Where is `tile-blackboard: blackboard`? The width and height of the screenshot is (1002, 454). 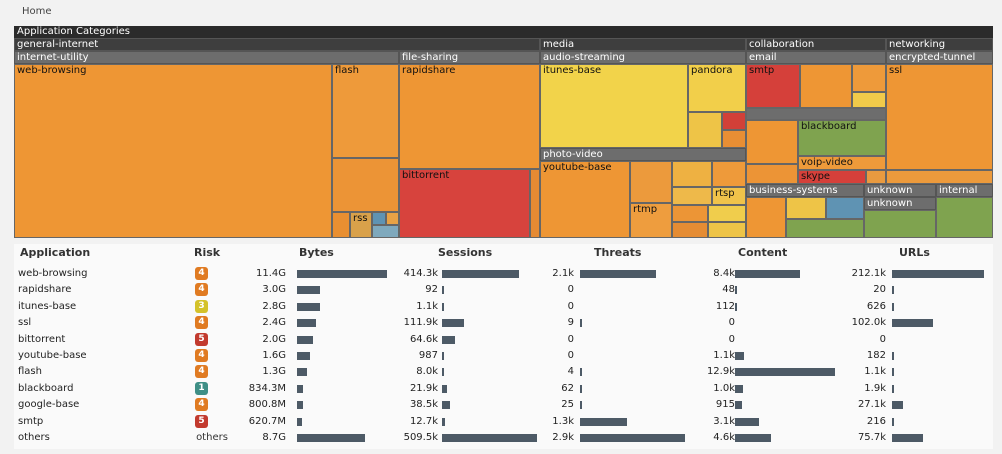
tile-blackboard: blackboard is located at coordinates (842, 138).